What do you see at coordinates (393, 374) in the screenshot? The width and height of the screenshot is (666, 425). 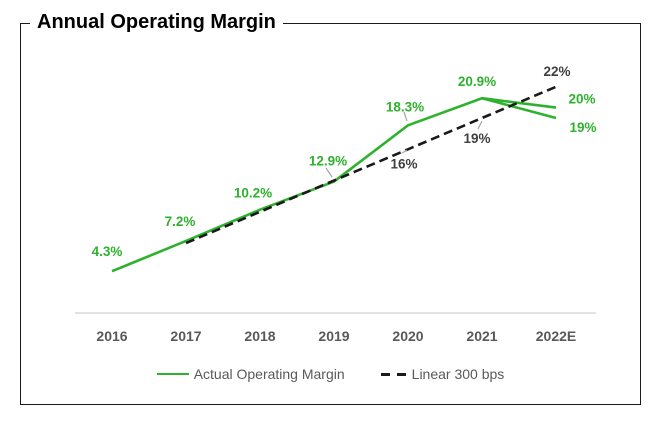 I see `legend-dashed-line-swatch` at bounding box center [393, 374].